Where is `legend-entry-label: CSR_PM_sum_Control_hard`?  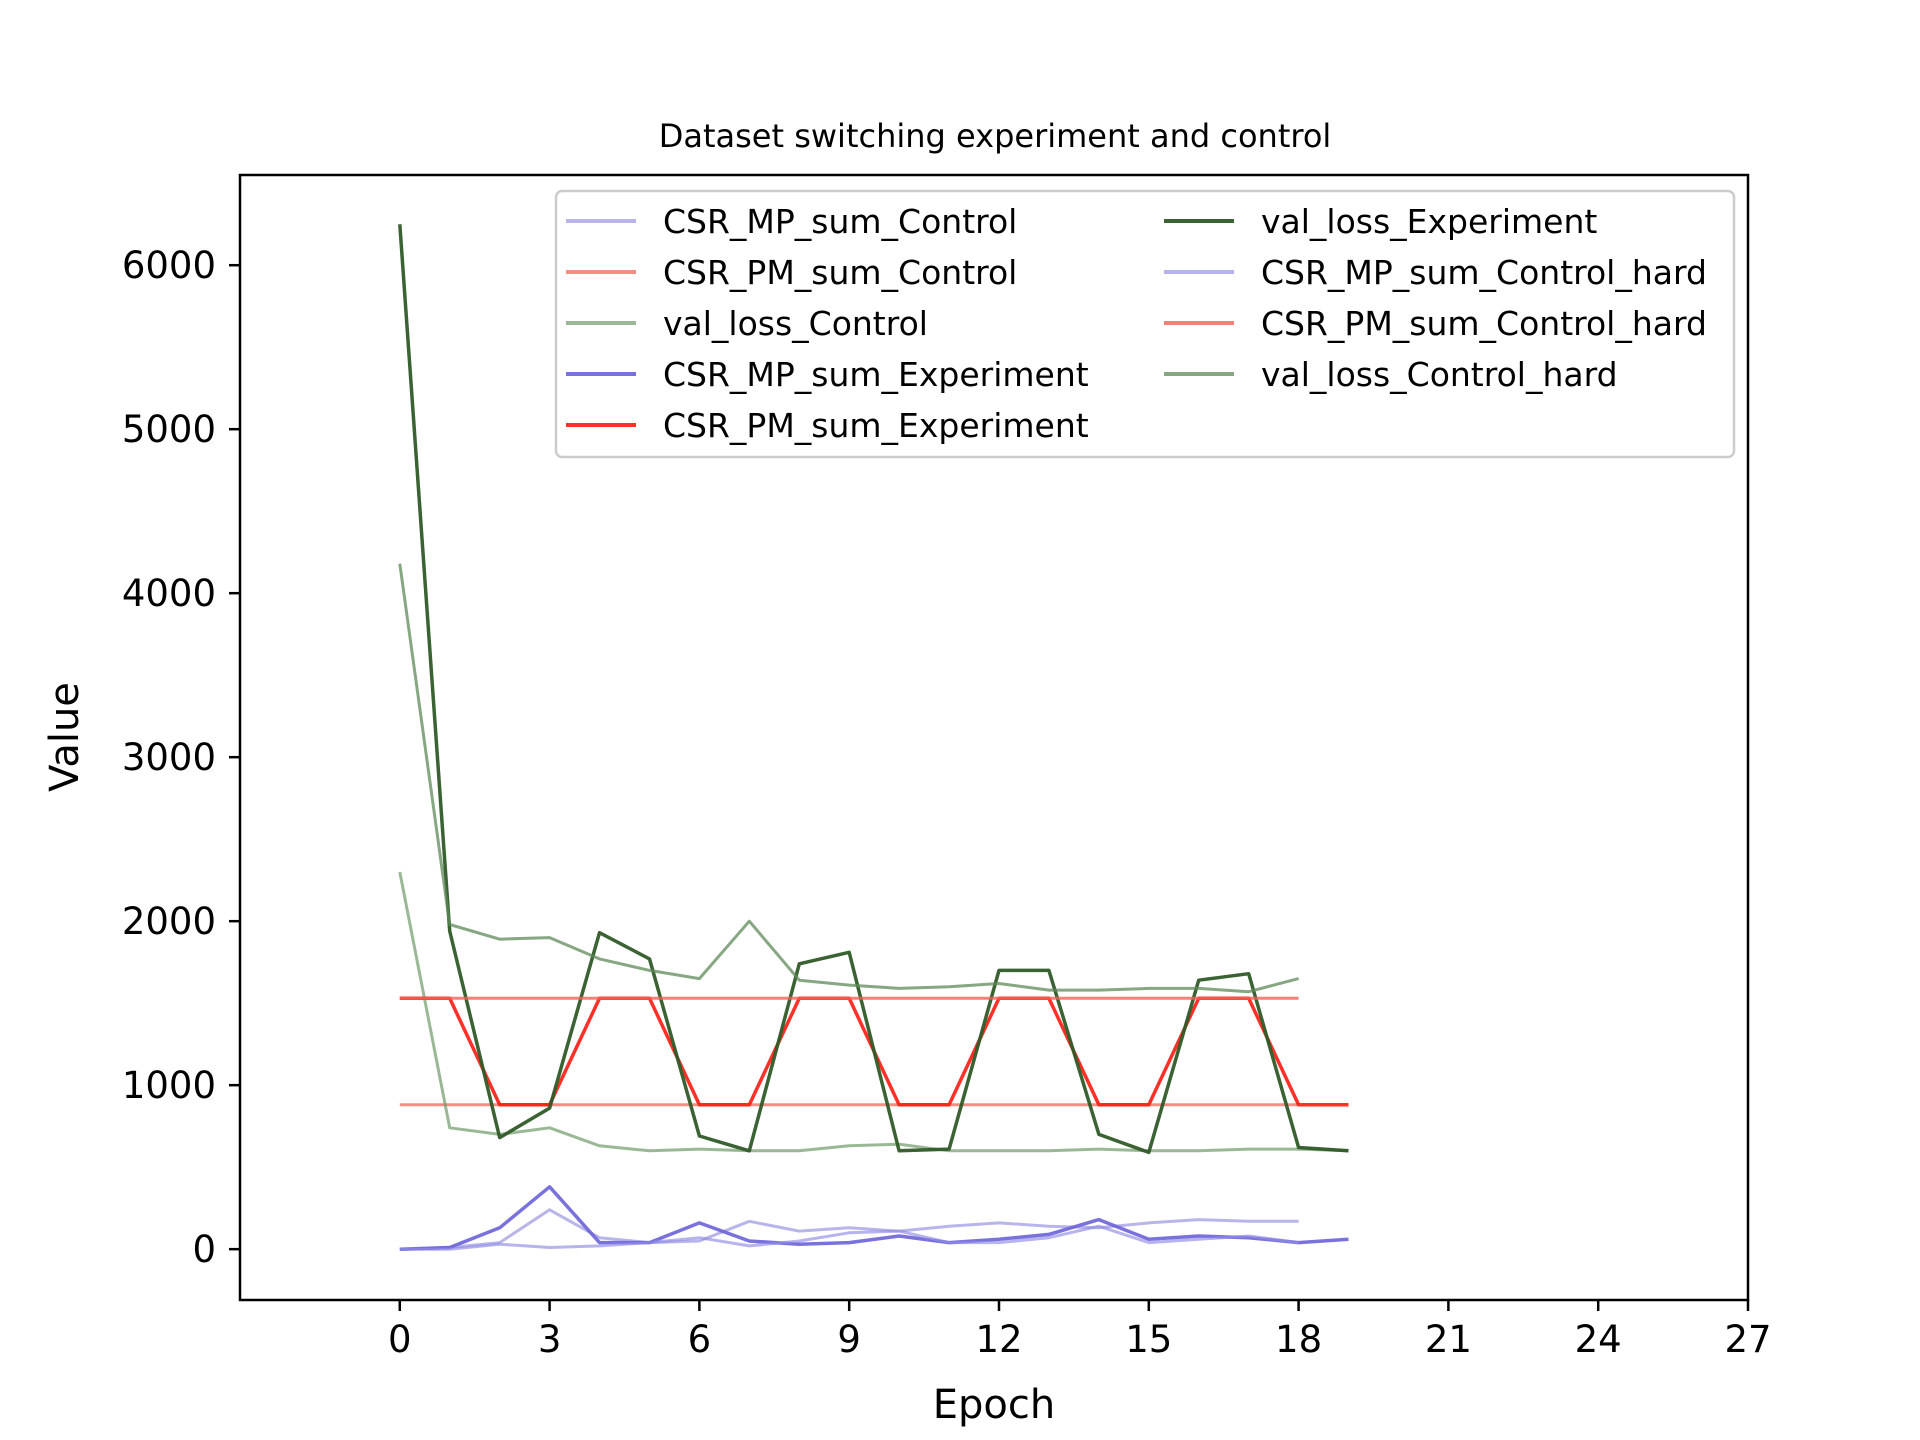 legend-entry-label: CSR_PM_sum_Control_hard is located at coordinates (1484, 323).